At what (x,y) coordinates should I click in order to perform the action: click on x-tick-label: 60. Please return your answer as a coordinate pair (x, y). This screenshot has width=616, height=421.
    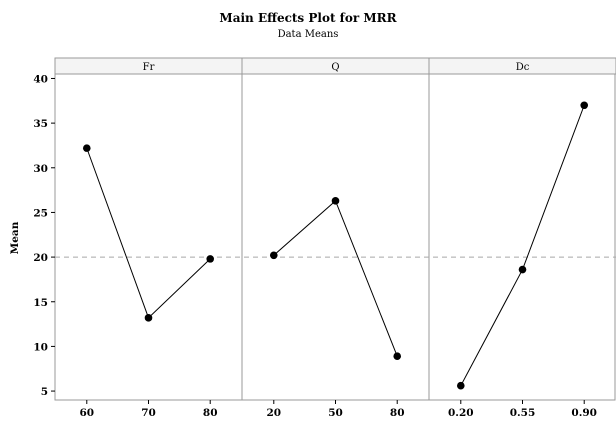
    Looking at the image, I should click on (86, 413).